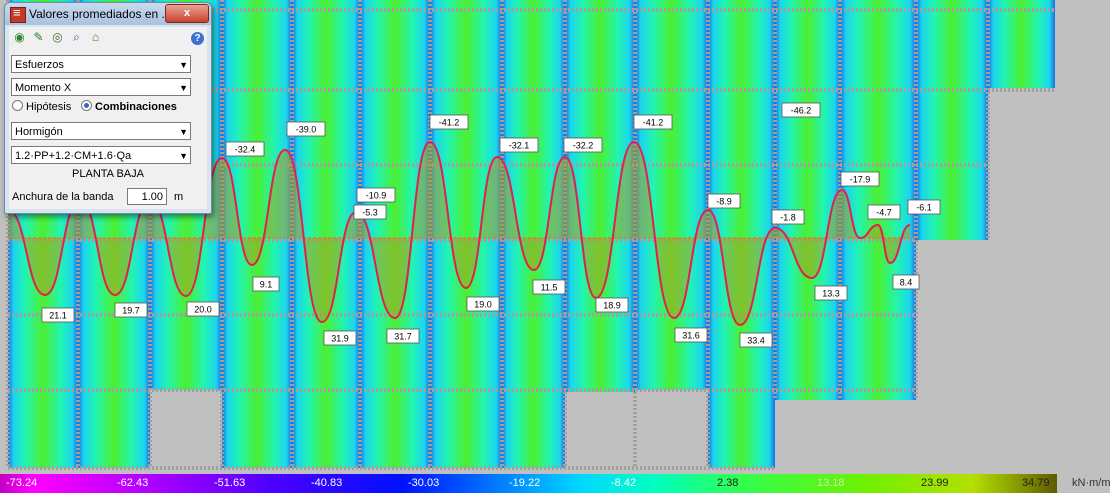 The height and width of the screenshot is (493, 1110). I want to click on svg-text: 31.7, so click(403, 337).